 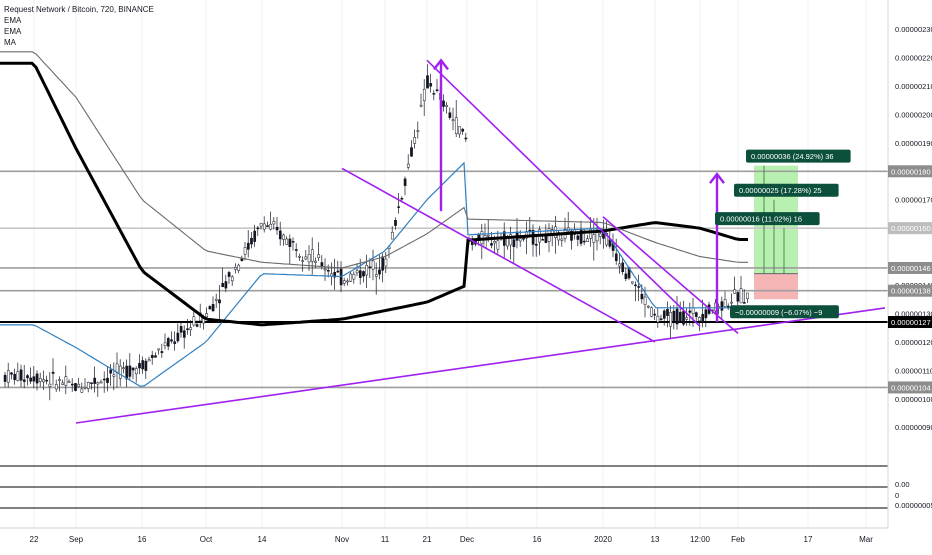 What do you see at coordinates (808, 539) in the screenshot?
I see `time-tick-14: 17` at bounding box center [808, 539].